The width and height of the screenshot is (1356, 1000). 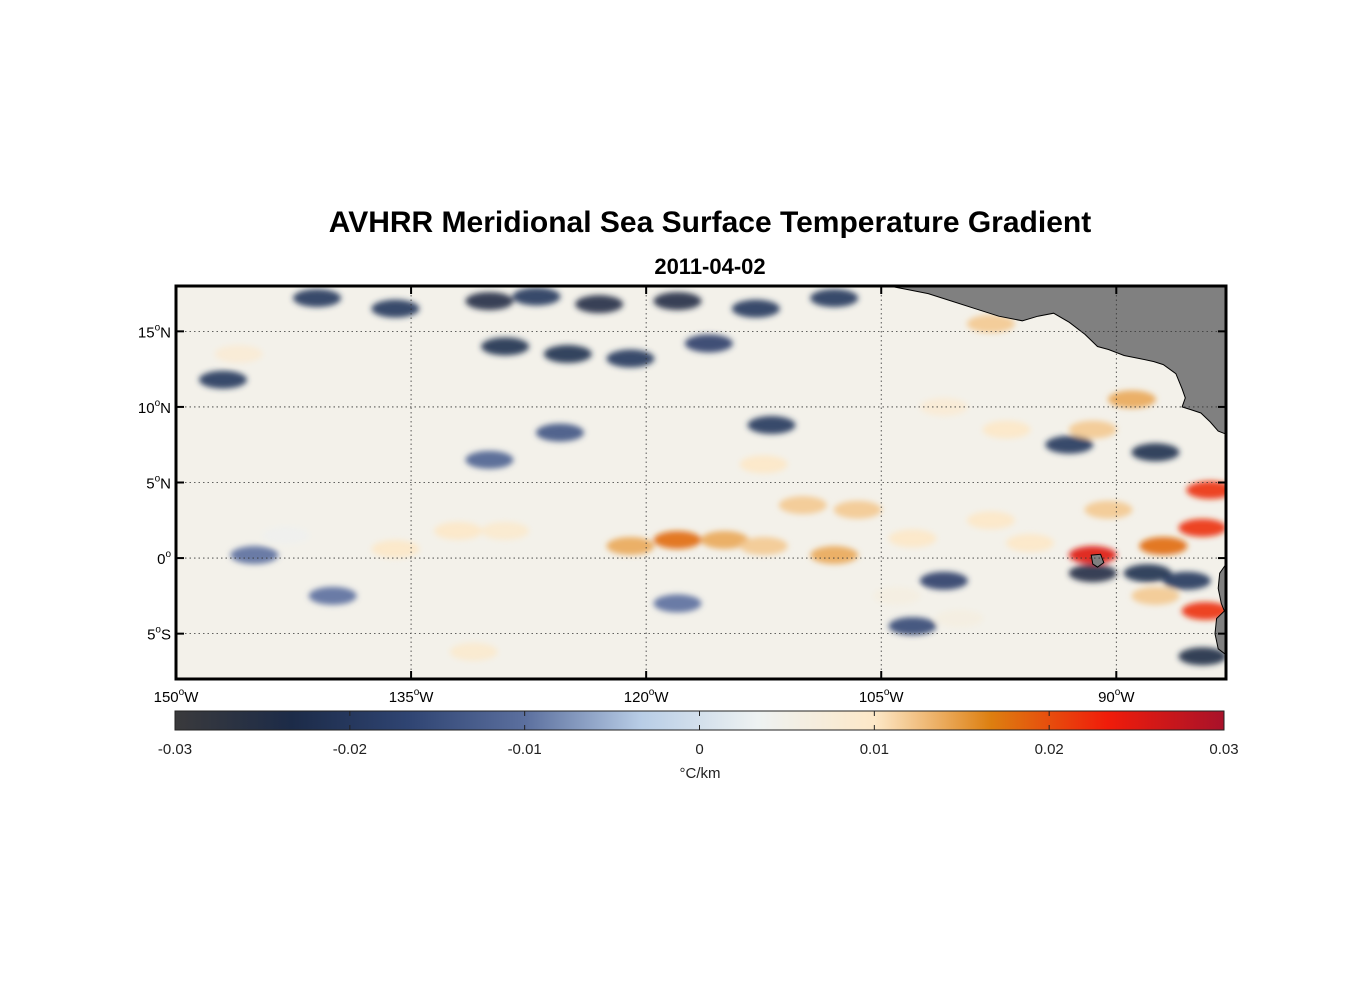 I want to click on colorbar-tick-label: 0.02, so click(x=1049, y=749).